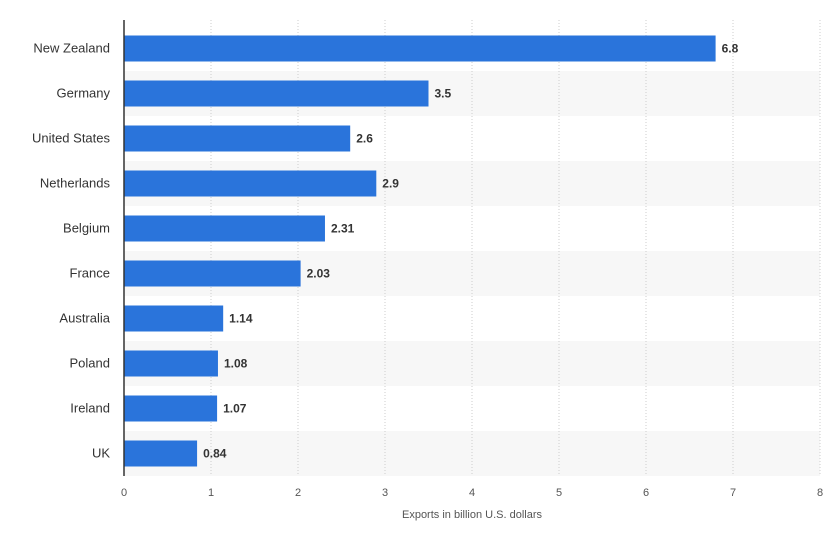  What do you see at coordinates (235, 409) in the screenshot?
I see `data-label: 1.07` at bounding box center [235, 409].